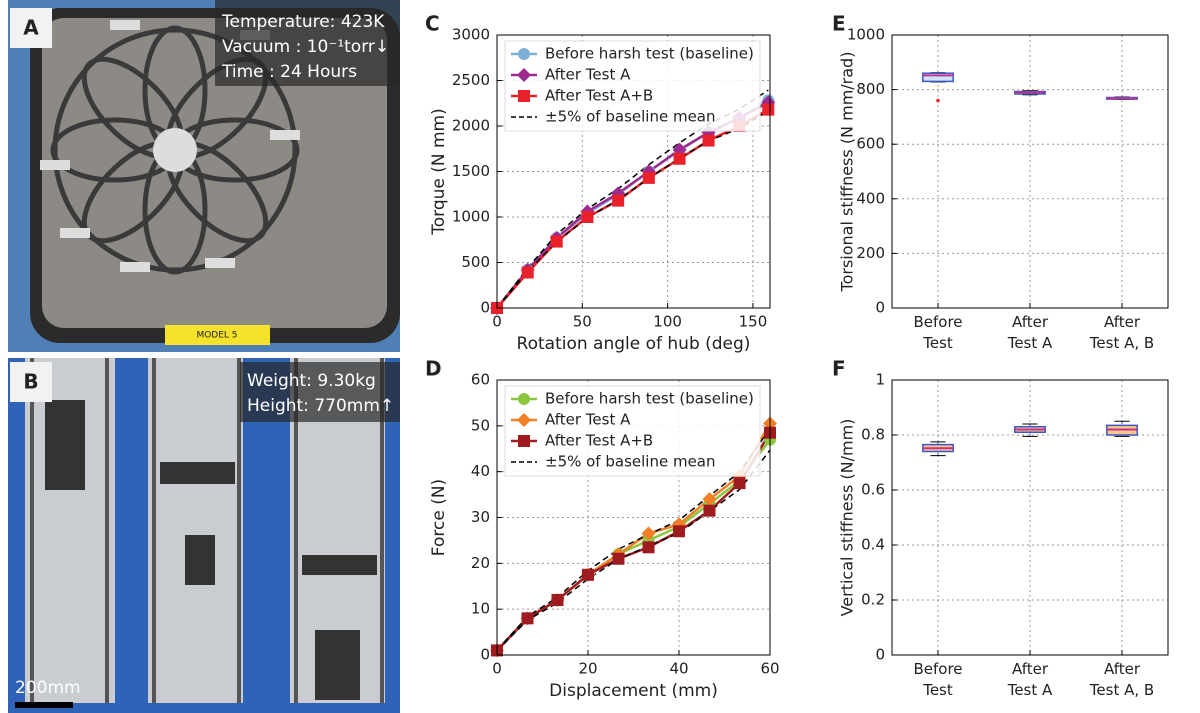 This screenshot has width=1200, height=713. Describe the element at coordinates (303, 22) in the screenshot. I see `photo-overlay-text: Temperature: 423K` at that location.